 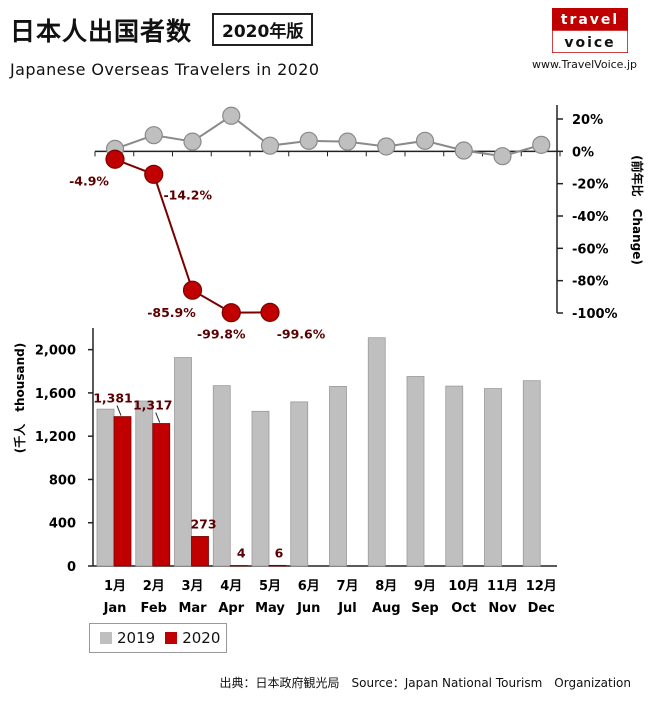 What do you see at coordinates (308, 608) in the screenshot?
I see `x-tick-label-en: Jun` at bounding box center [308, 608].